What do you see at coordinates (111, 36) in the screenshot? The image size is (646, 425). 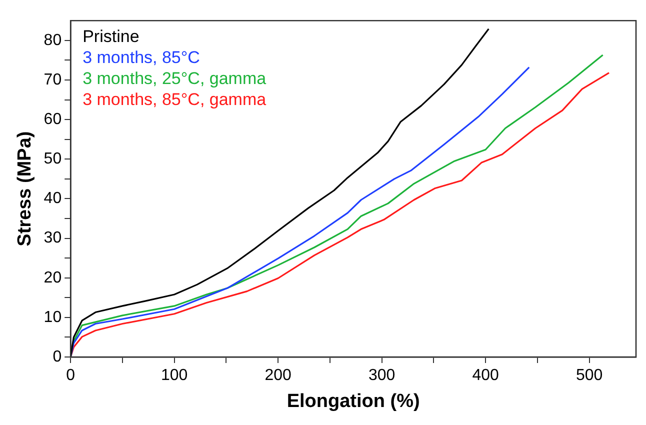 I see `text: Pristine` at bounding box center [111, 36].